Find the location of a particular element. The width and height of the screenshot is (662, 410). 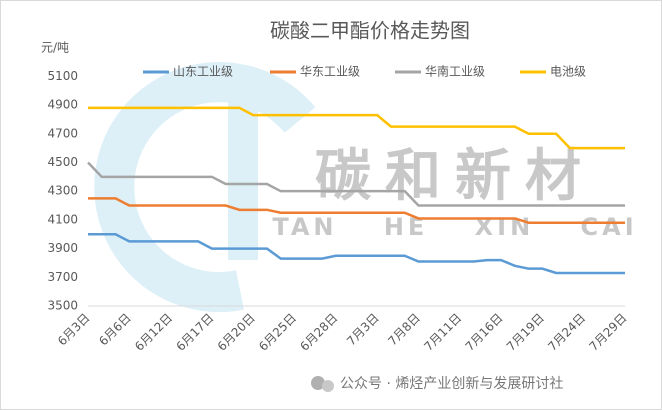

legend-label: 华南工业级 is located at coordinates (455, 71).